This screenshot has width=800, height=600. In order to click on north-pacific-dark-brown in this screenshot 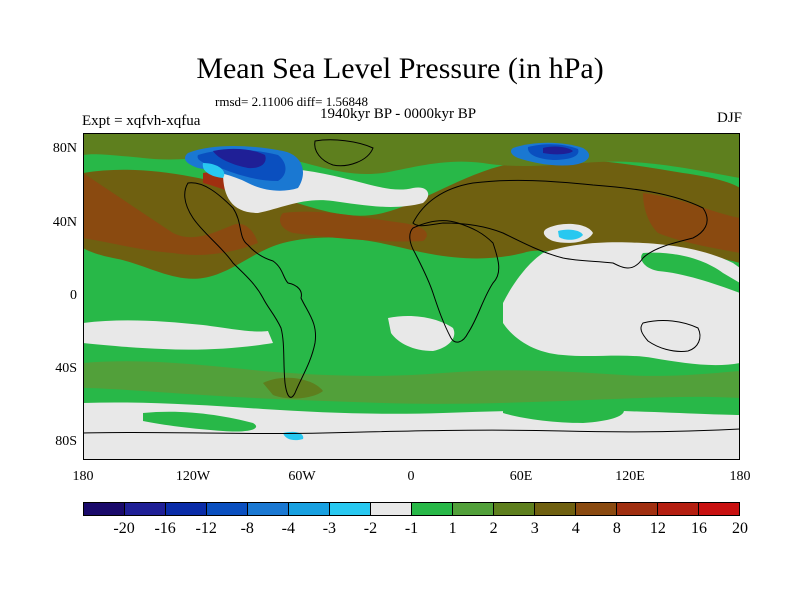, I will do `click(170, 214)`.